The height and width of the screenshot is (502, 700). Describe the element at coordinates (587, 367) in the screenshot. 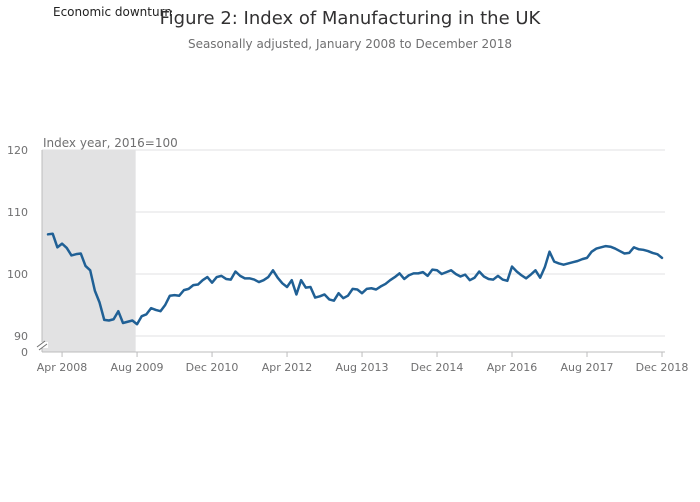

I see `x-tick-label-7: Aug 2017` at that location.